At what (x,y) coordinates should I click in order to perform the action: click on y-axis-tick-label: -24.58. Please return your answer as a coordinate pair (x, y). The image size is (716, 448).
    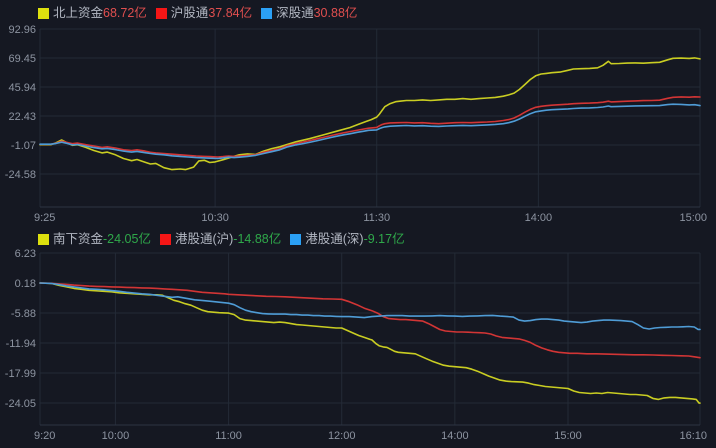
    Looking at the image, I should click on (20, 175).